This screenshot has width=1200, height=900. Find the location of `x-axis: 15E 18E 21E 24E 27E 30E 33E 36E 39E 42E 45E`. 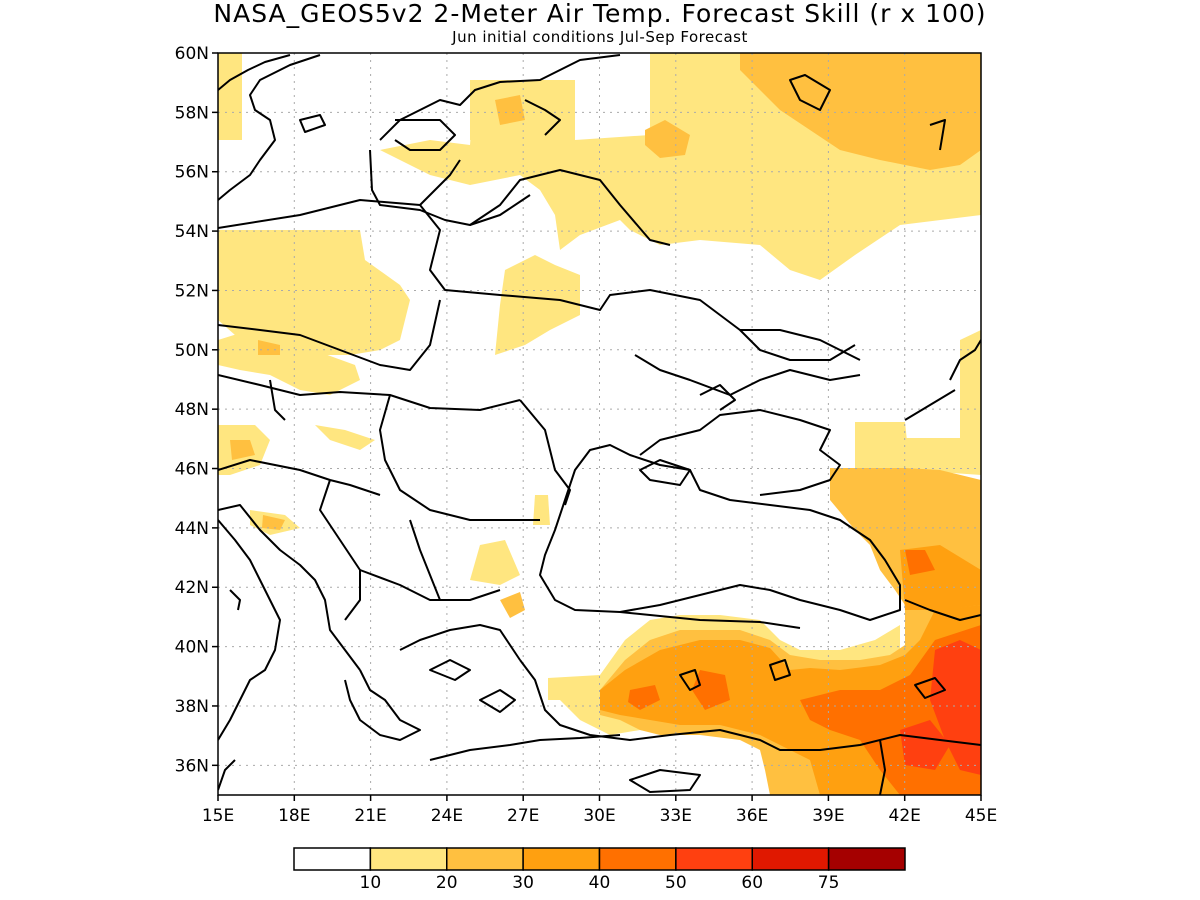

x-axis: 15E 18E 21E 24E 27E 30E 33E 36E 39E 42E 45E is located at coordinates (599, 810).